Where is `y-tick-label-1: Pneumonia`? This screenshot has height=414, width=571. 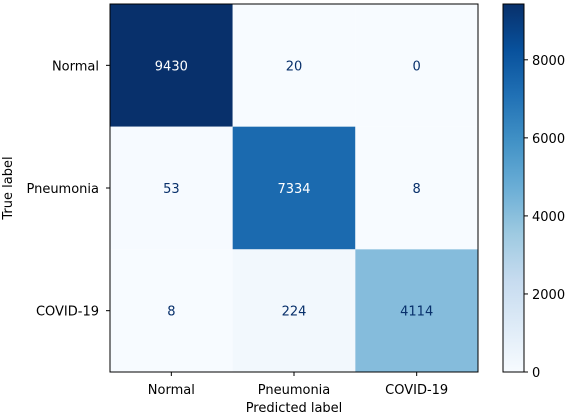 y-tick-label-1: Pneumonia is located at coordinates (62, 189).